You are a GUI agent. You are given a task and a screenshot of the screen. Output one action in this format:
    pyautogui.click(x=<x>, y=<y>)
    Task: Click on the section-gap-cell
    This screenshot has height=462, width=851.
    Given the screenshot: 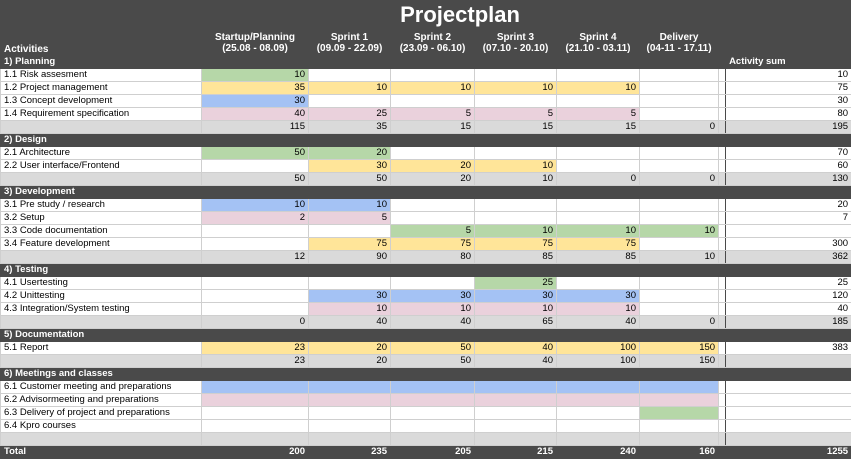 What is the action you would take?
    pyautogui.click(x=722, y=270)
    